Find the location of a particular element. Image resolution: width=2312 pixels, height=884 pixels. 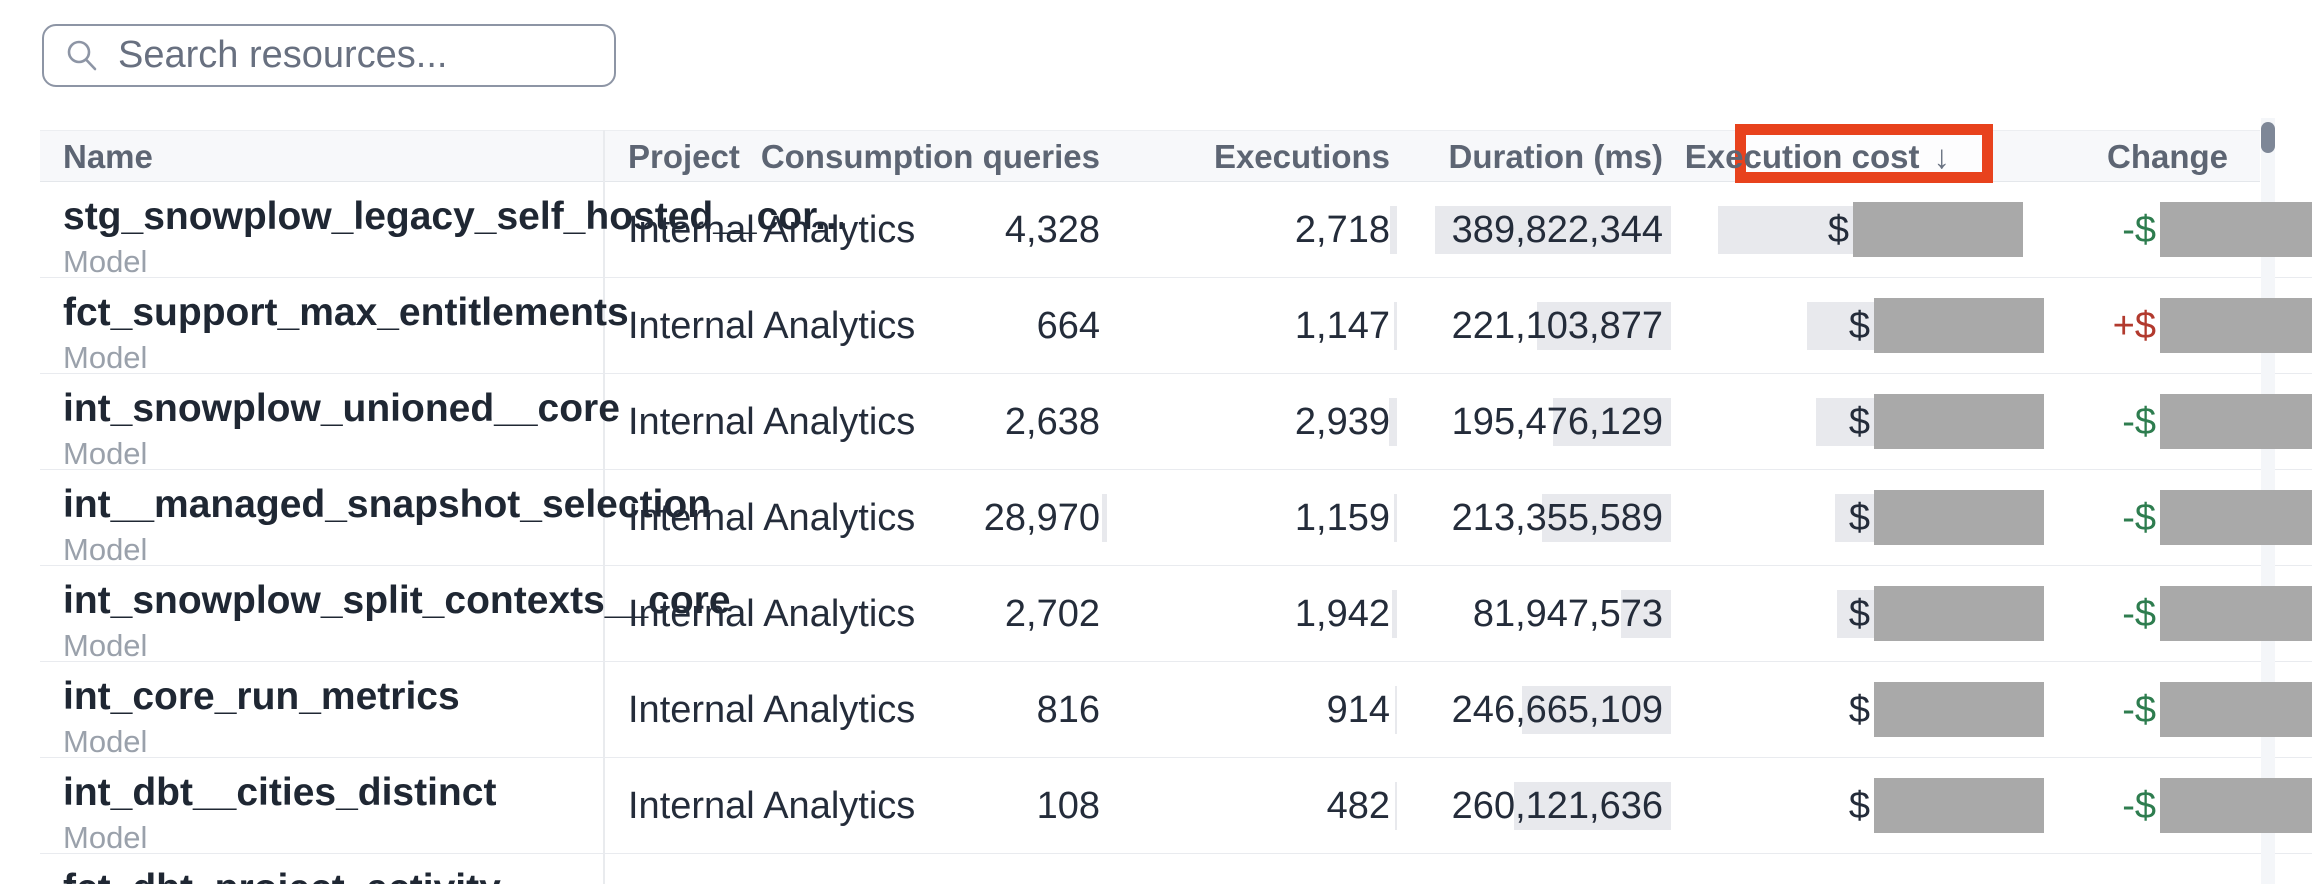

resource-name: int_dbt__cities_distinct is located at coordinates (280, 792).